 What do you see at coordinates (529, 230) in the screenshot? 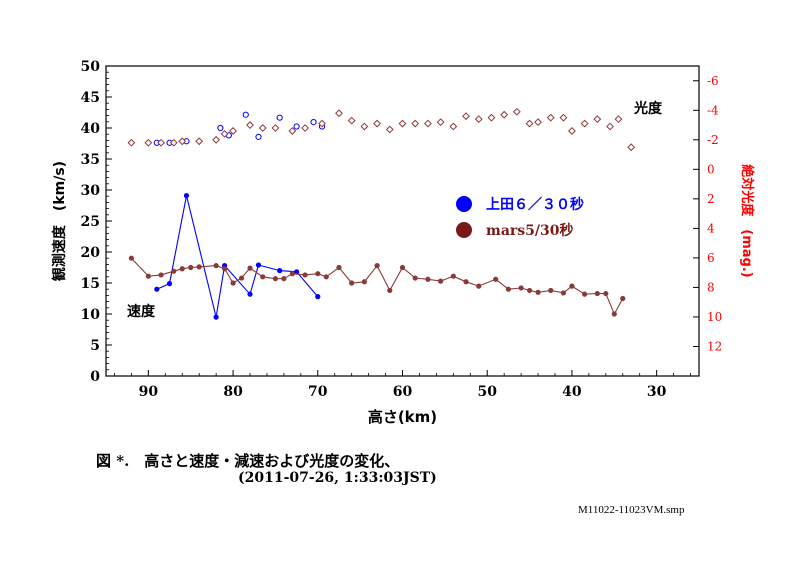
I see `legend-label: mars5/30秒` at bounding box center [529, 230].